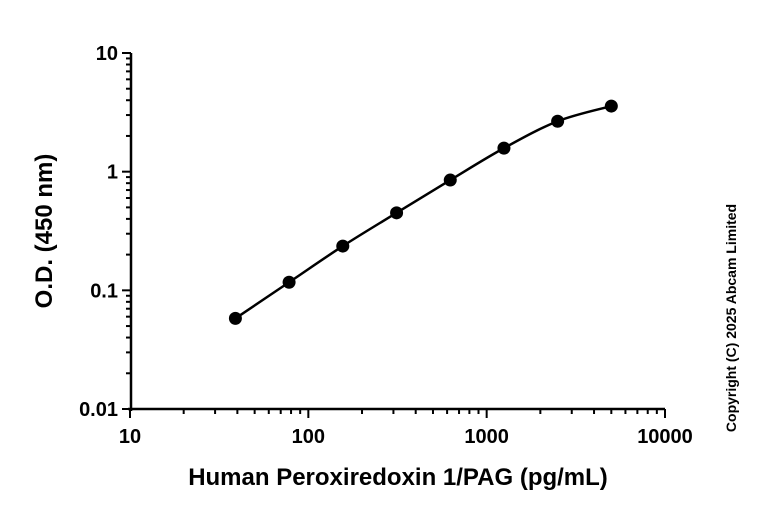  I want to click on x-tick-label: 100, so click(308, 437).